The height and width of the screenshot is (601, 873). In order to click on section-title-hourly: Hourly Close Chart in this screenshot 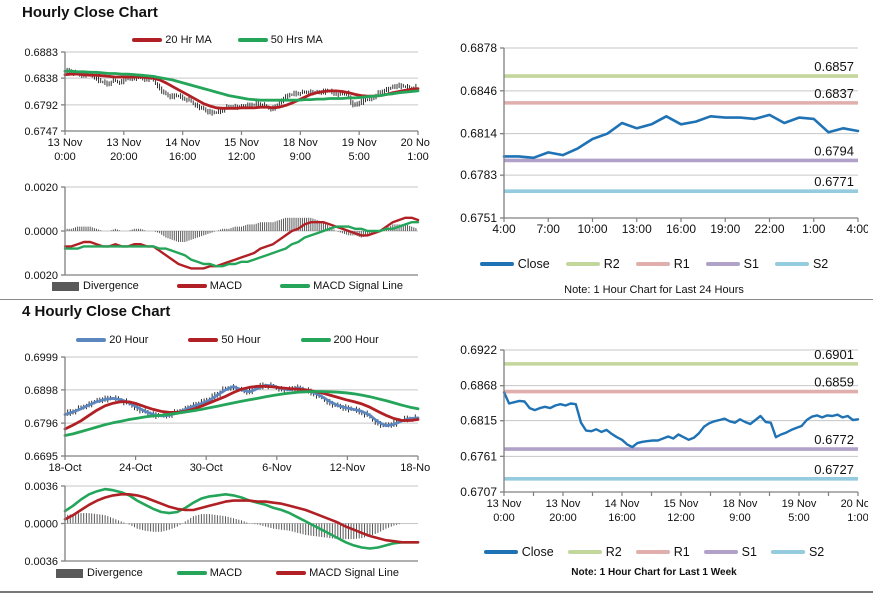, I will do `click(90, 12)`.